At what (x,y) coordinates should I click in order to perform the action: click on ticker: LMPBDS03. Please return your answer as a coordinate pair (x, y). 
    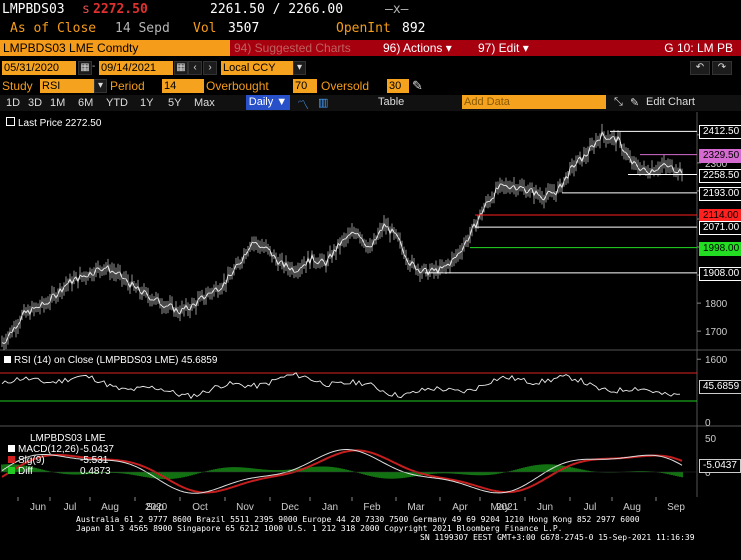
    Looking at the image, I should click on (33, 9).